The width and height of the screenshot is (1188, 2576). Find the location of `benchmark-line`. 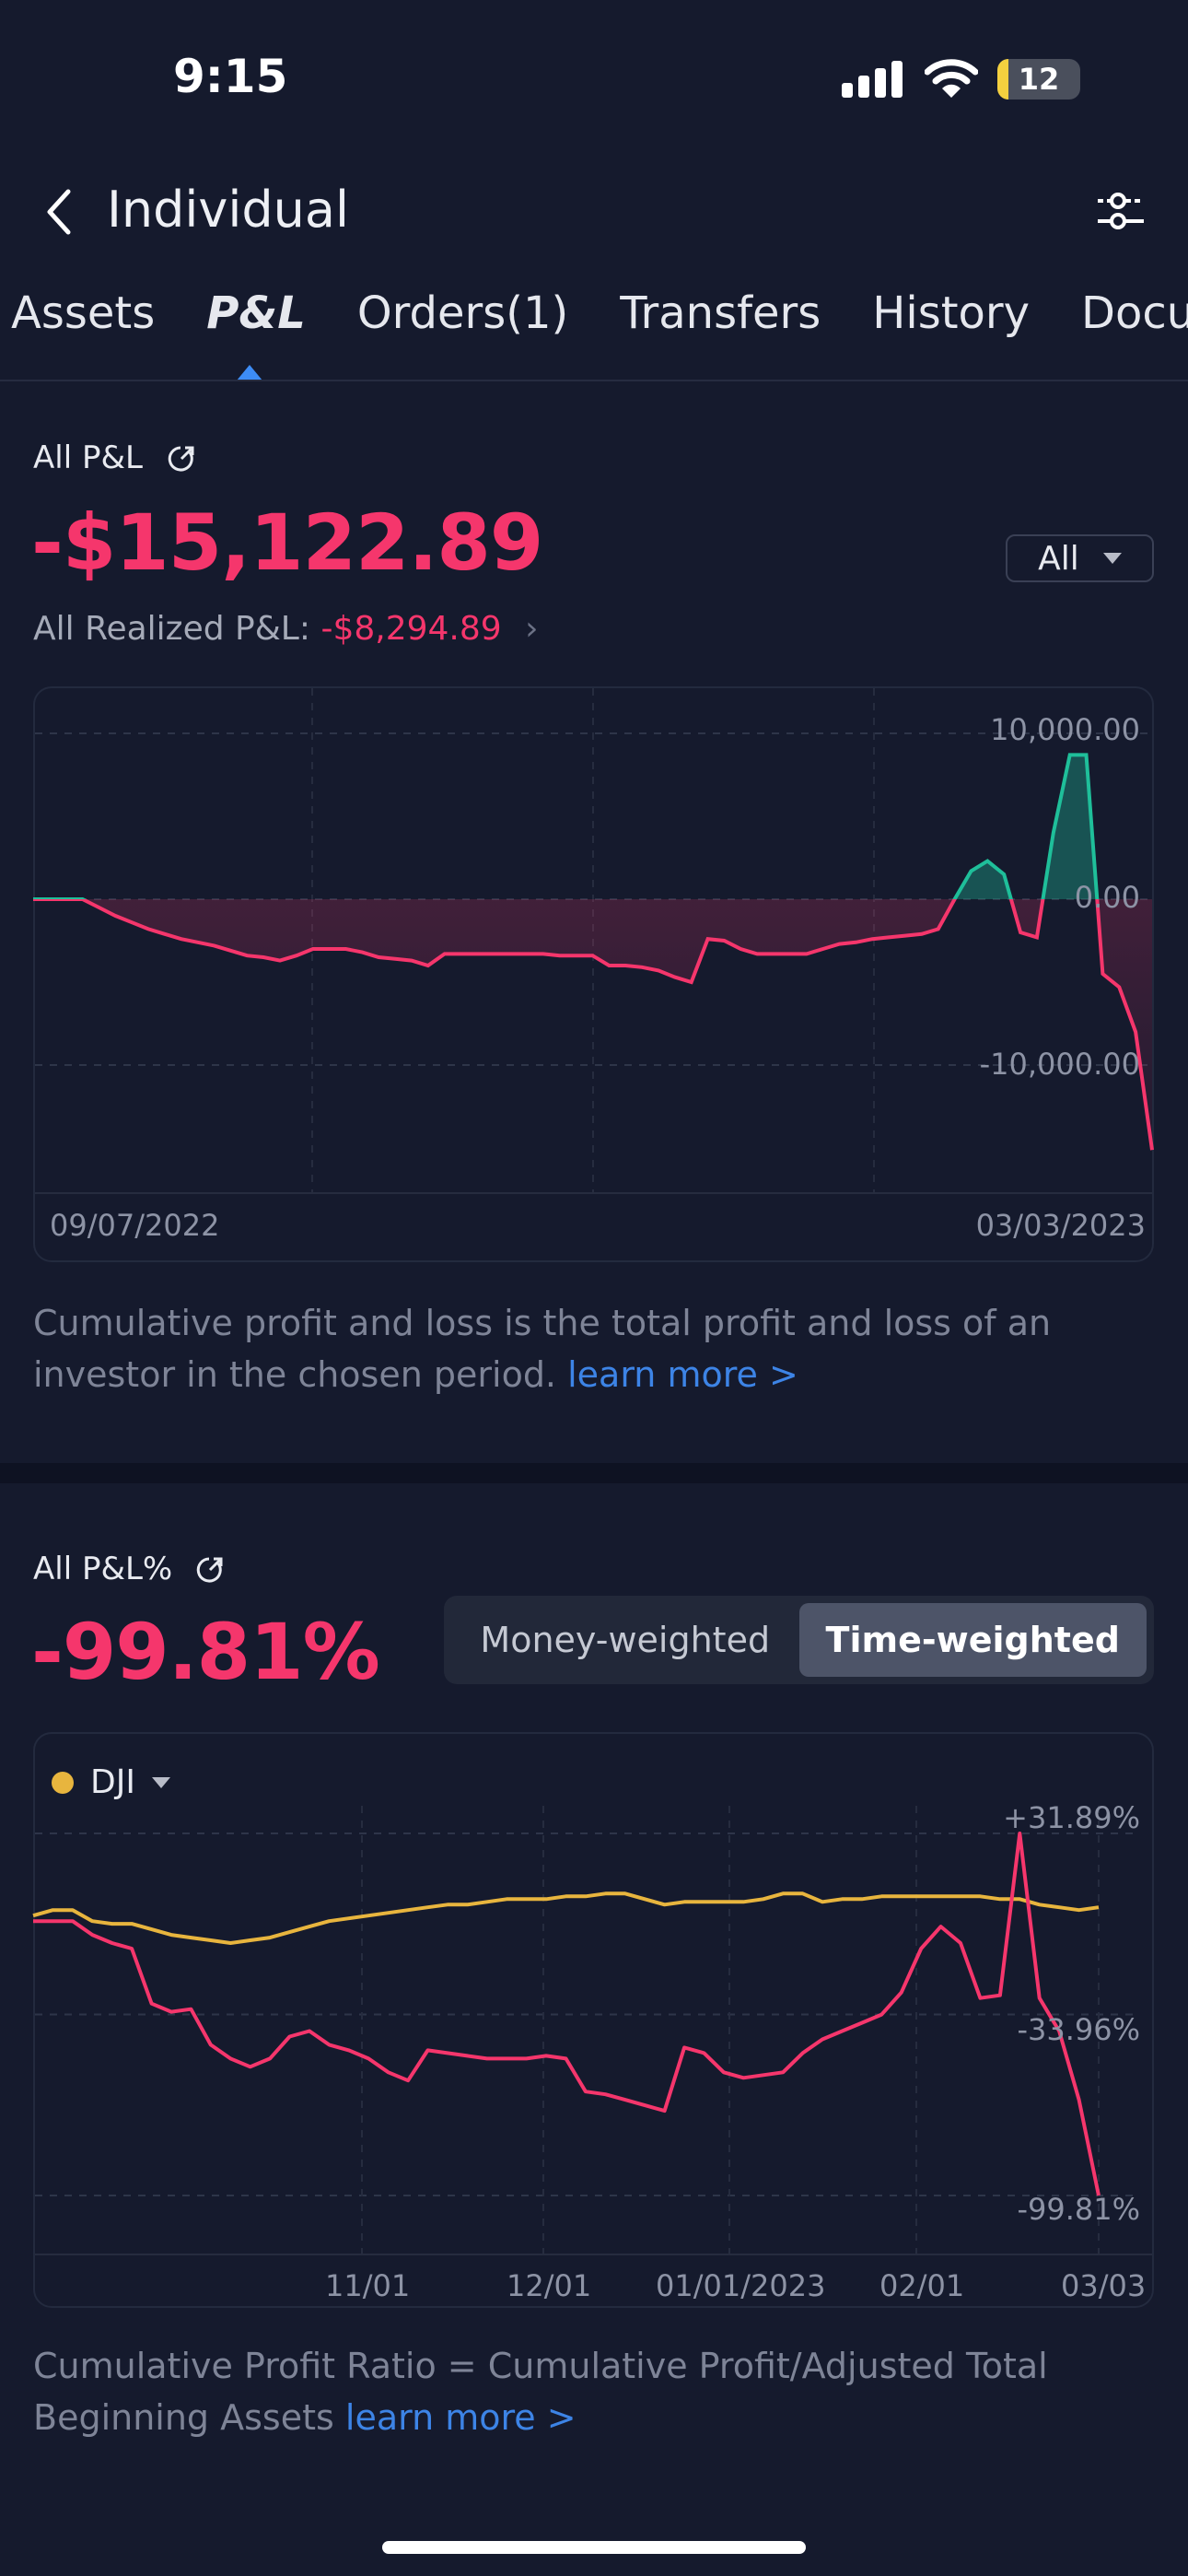

benchmark-line is located at coordinates (566, 1918).